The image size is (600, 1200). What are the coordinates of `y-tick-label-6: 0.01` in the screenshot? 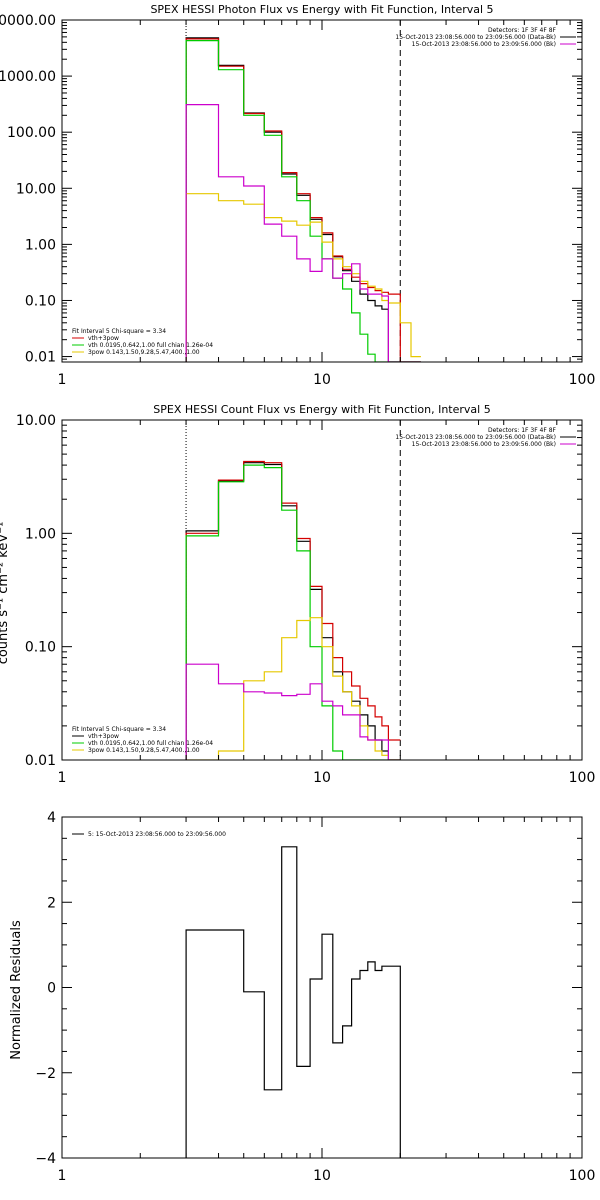 It's located at (40, 358).